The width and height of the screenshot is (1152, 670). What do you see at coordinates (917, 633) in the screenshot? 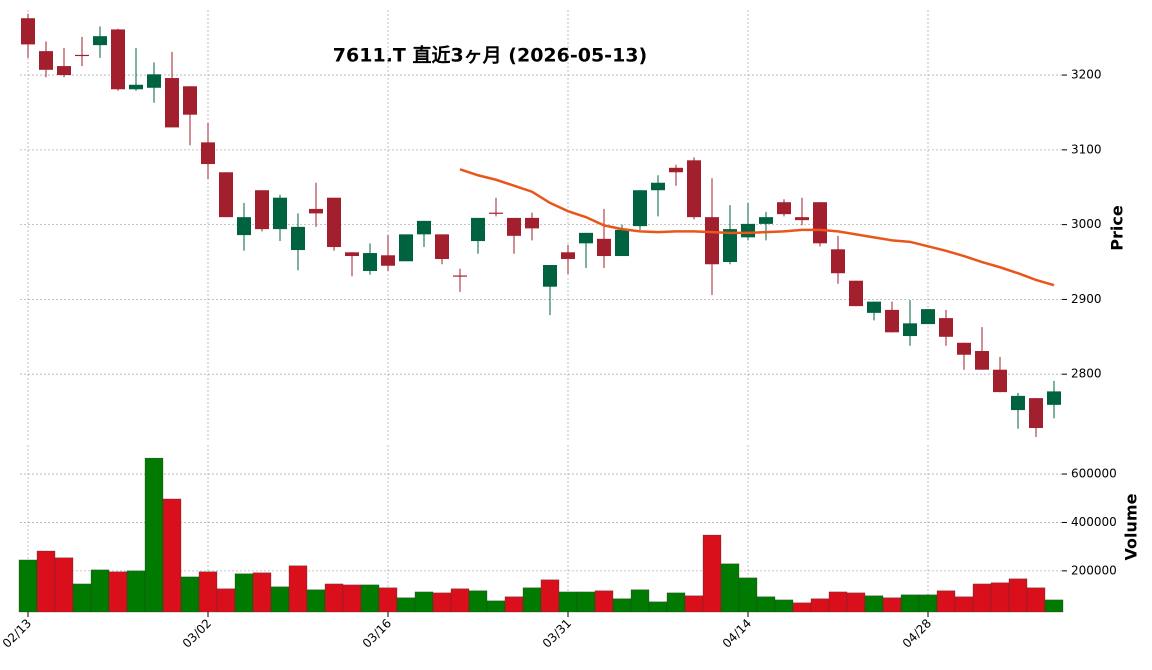
I see `x-tick-label: 04/28` at bounding box center [917, 633].